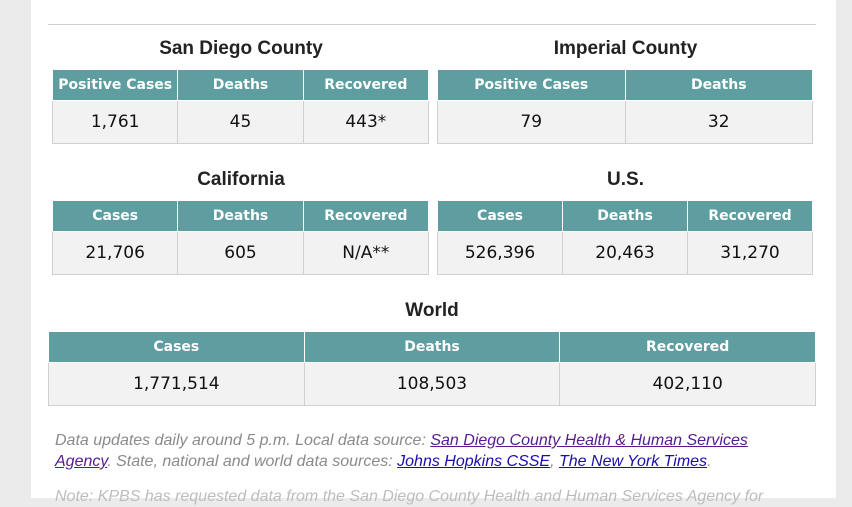 Image resolution: width=852 pixels, height=507 pixels. What do you see at coordinates (115, 122) in the screenshot?
I see `sandiego-cases: 1,761` at bounding box center [115, 122].